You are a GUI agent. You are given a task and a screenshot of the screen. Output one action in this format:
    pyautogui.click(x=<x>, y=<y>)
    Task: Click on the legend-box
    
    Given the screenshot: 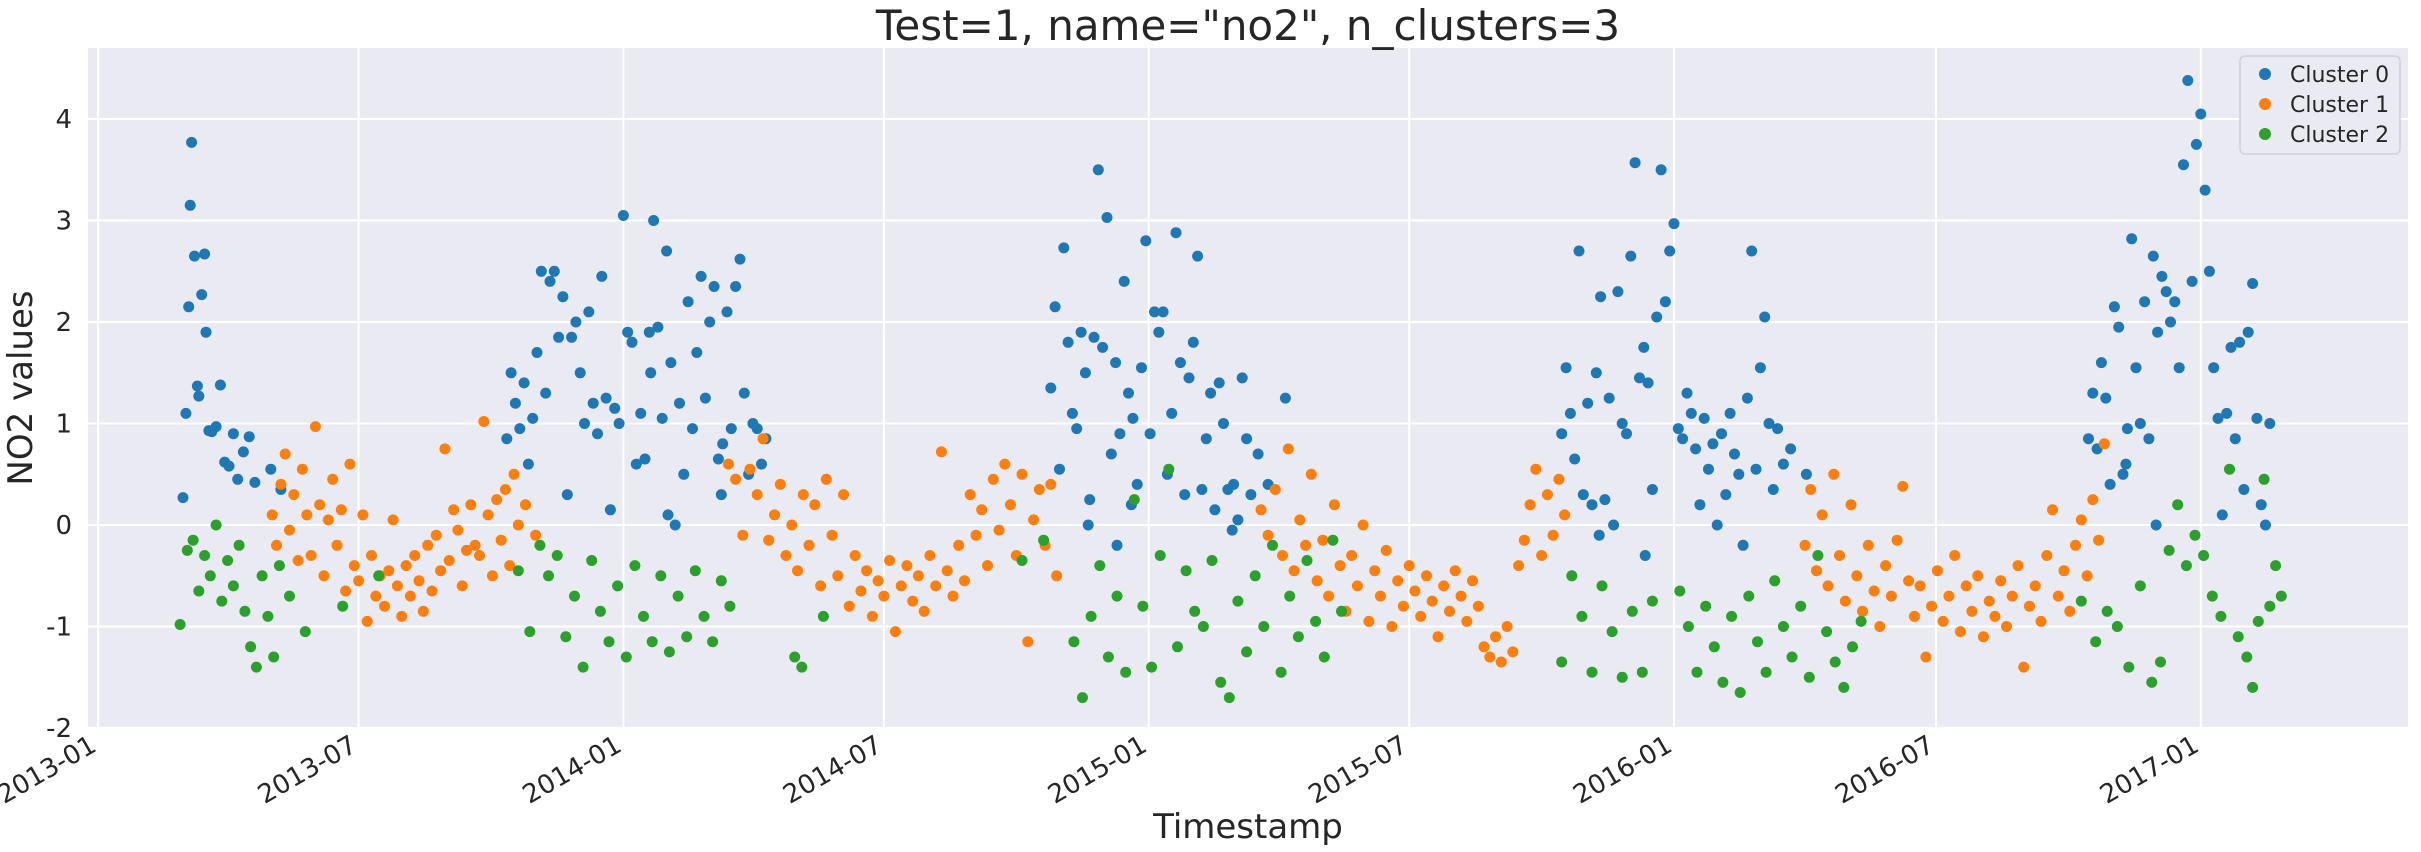 What is the action you would take?
    pyautogui.click(x=2320, y=105)
    